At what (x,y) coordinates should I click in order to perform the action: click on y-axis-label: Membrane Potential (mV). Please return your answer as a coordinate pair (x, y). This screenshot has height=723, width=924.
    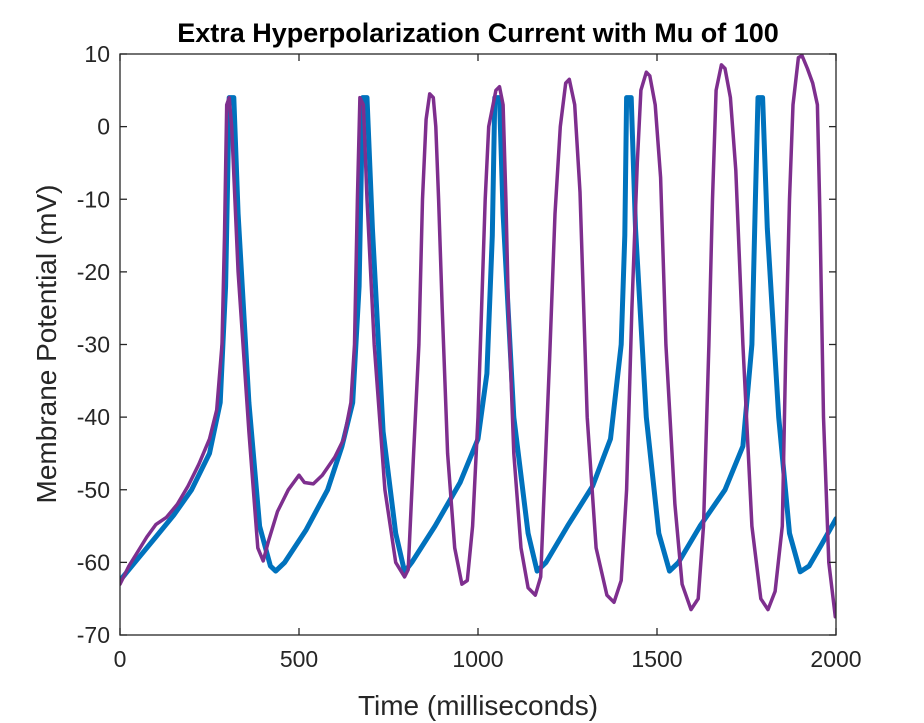
    Looking at the image, I should click on (46, 343).